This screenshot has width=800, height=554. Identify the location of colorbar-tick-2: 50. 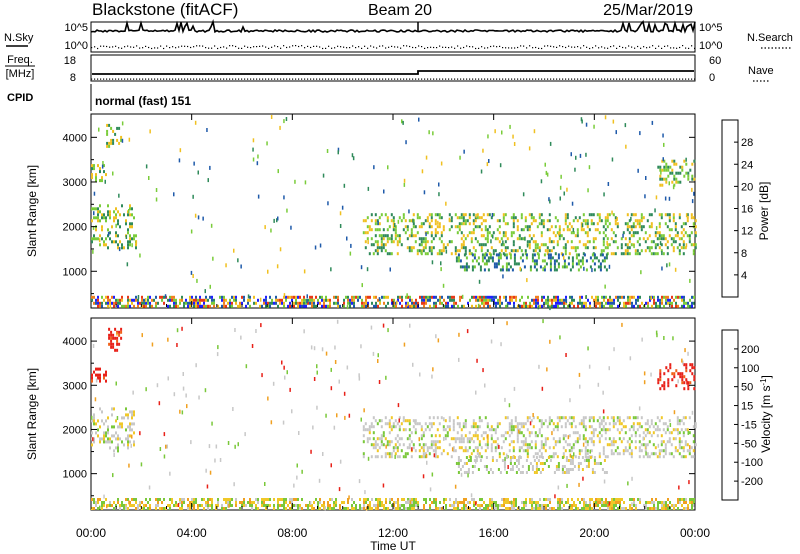
(747, 388).